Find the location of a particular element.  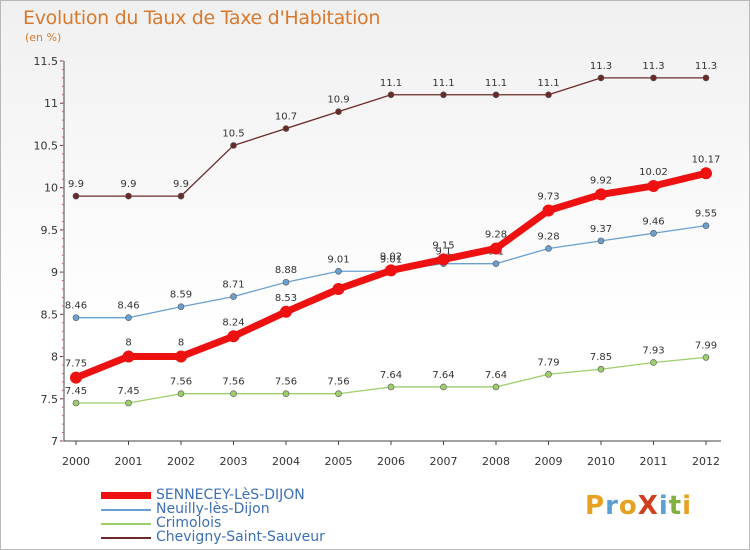

y-tick-label: 7.5 is located at coordinates (50, 399).